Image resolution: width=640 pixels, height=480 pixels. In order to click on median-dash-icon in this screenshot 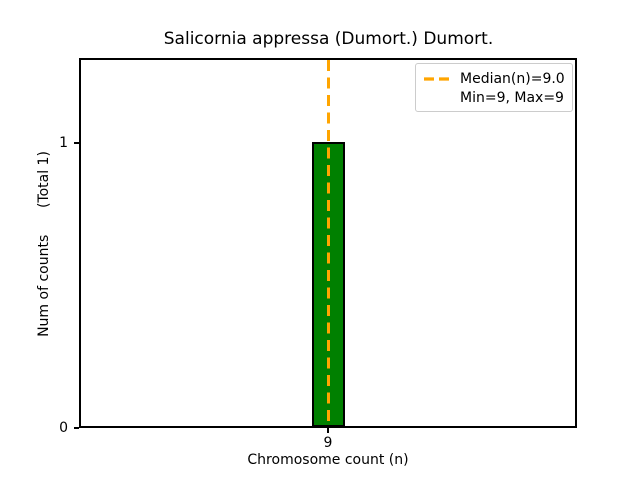, I will do `click(437, 78)`.